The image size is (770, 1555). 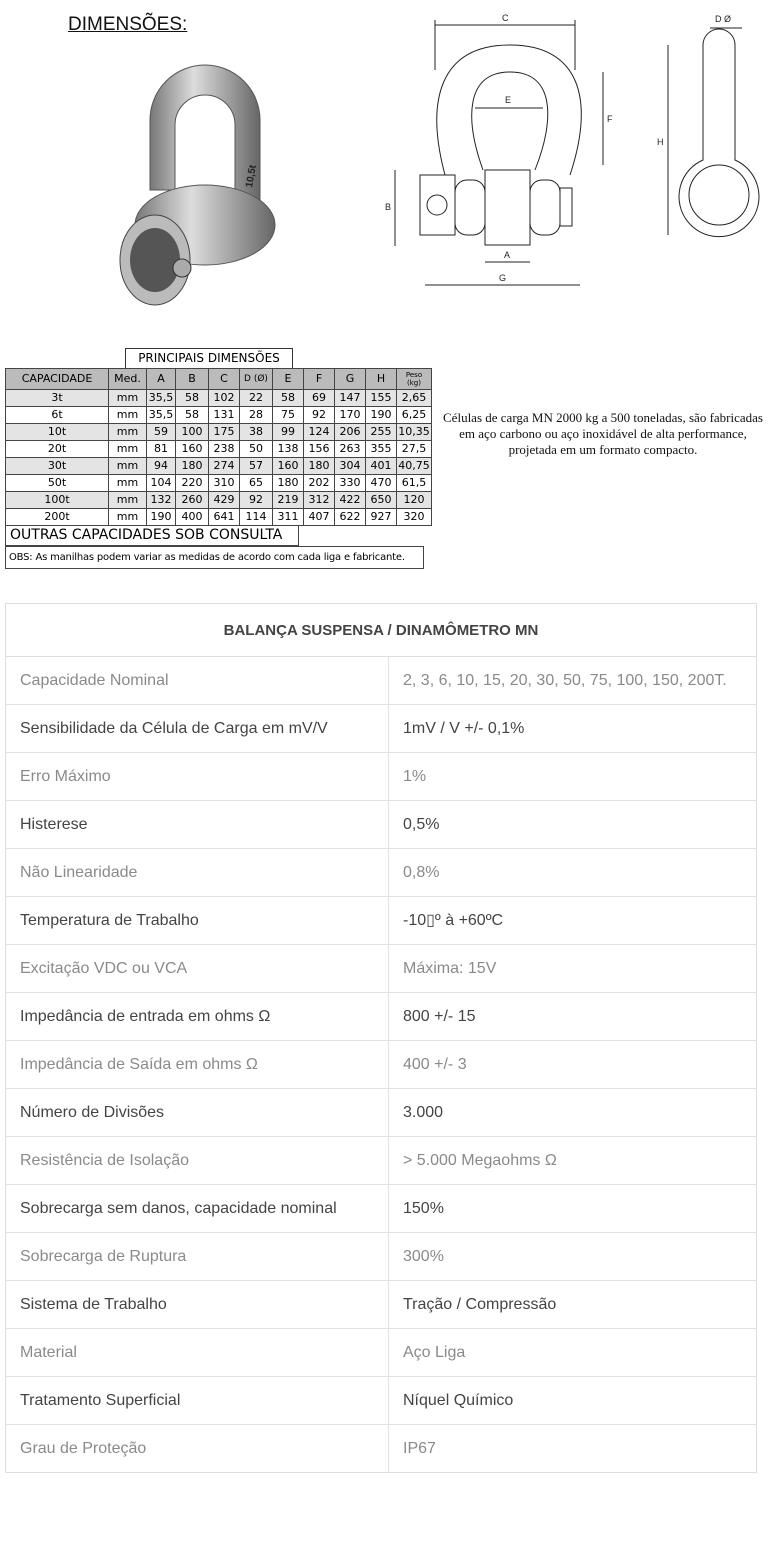 What do you see at coordinates (57, 415) in the screenshot?
I see `table-cell: 6t` at bounding box center [57, 415].